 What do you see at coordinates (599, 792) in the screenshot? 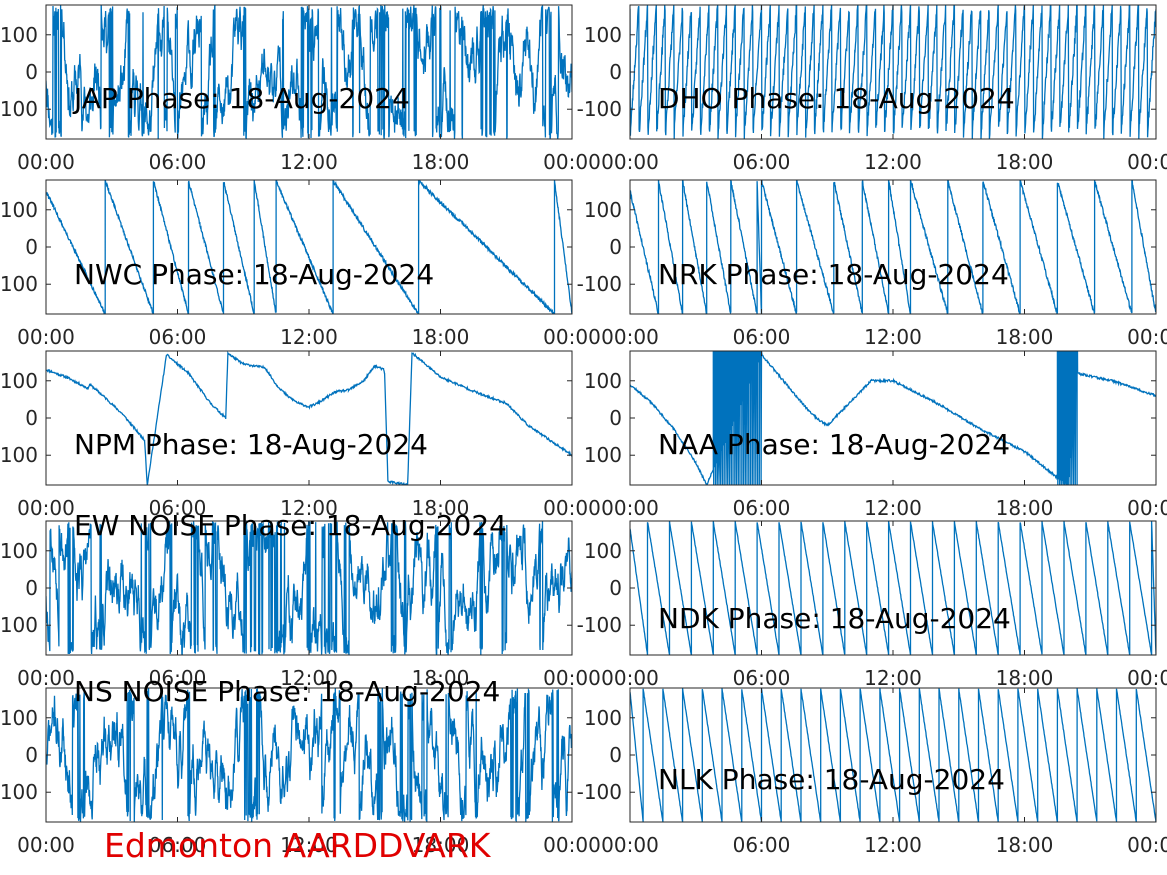
I see `ytick-label-9-0: -100` at bounding box center [599, 792].